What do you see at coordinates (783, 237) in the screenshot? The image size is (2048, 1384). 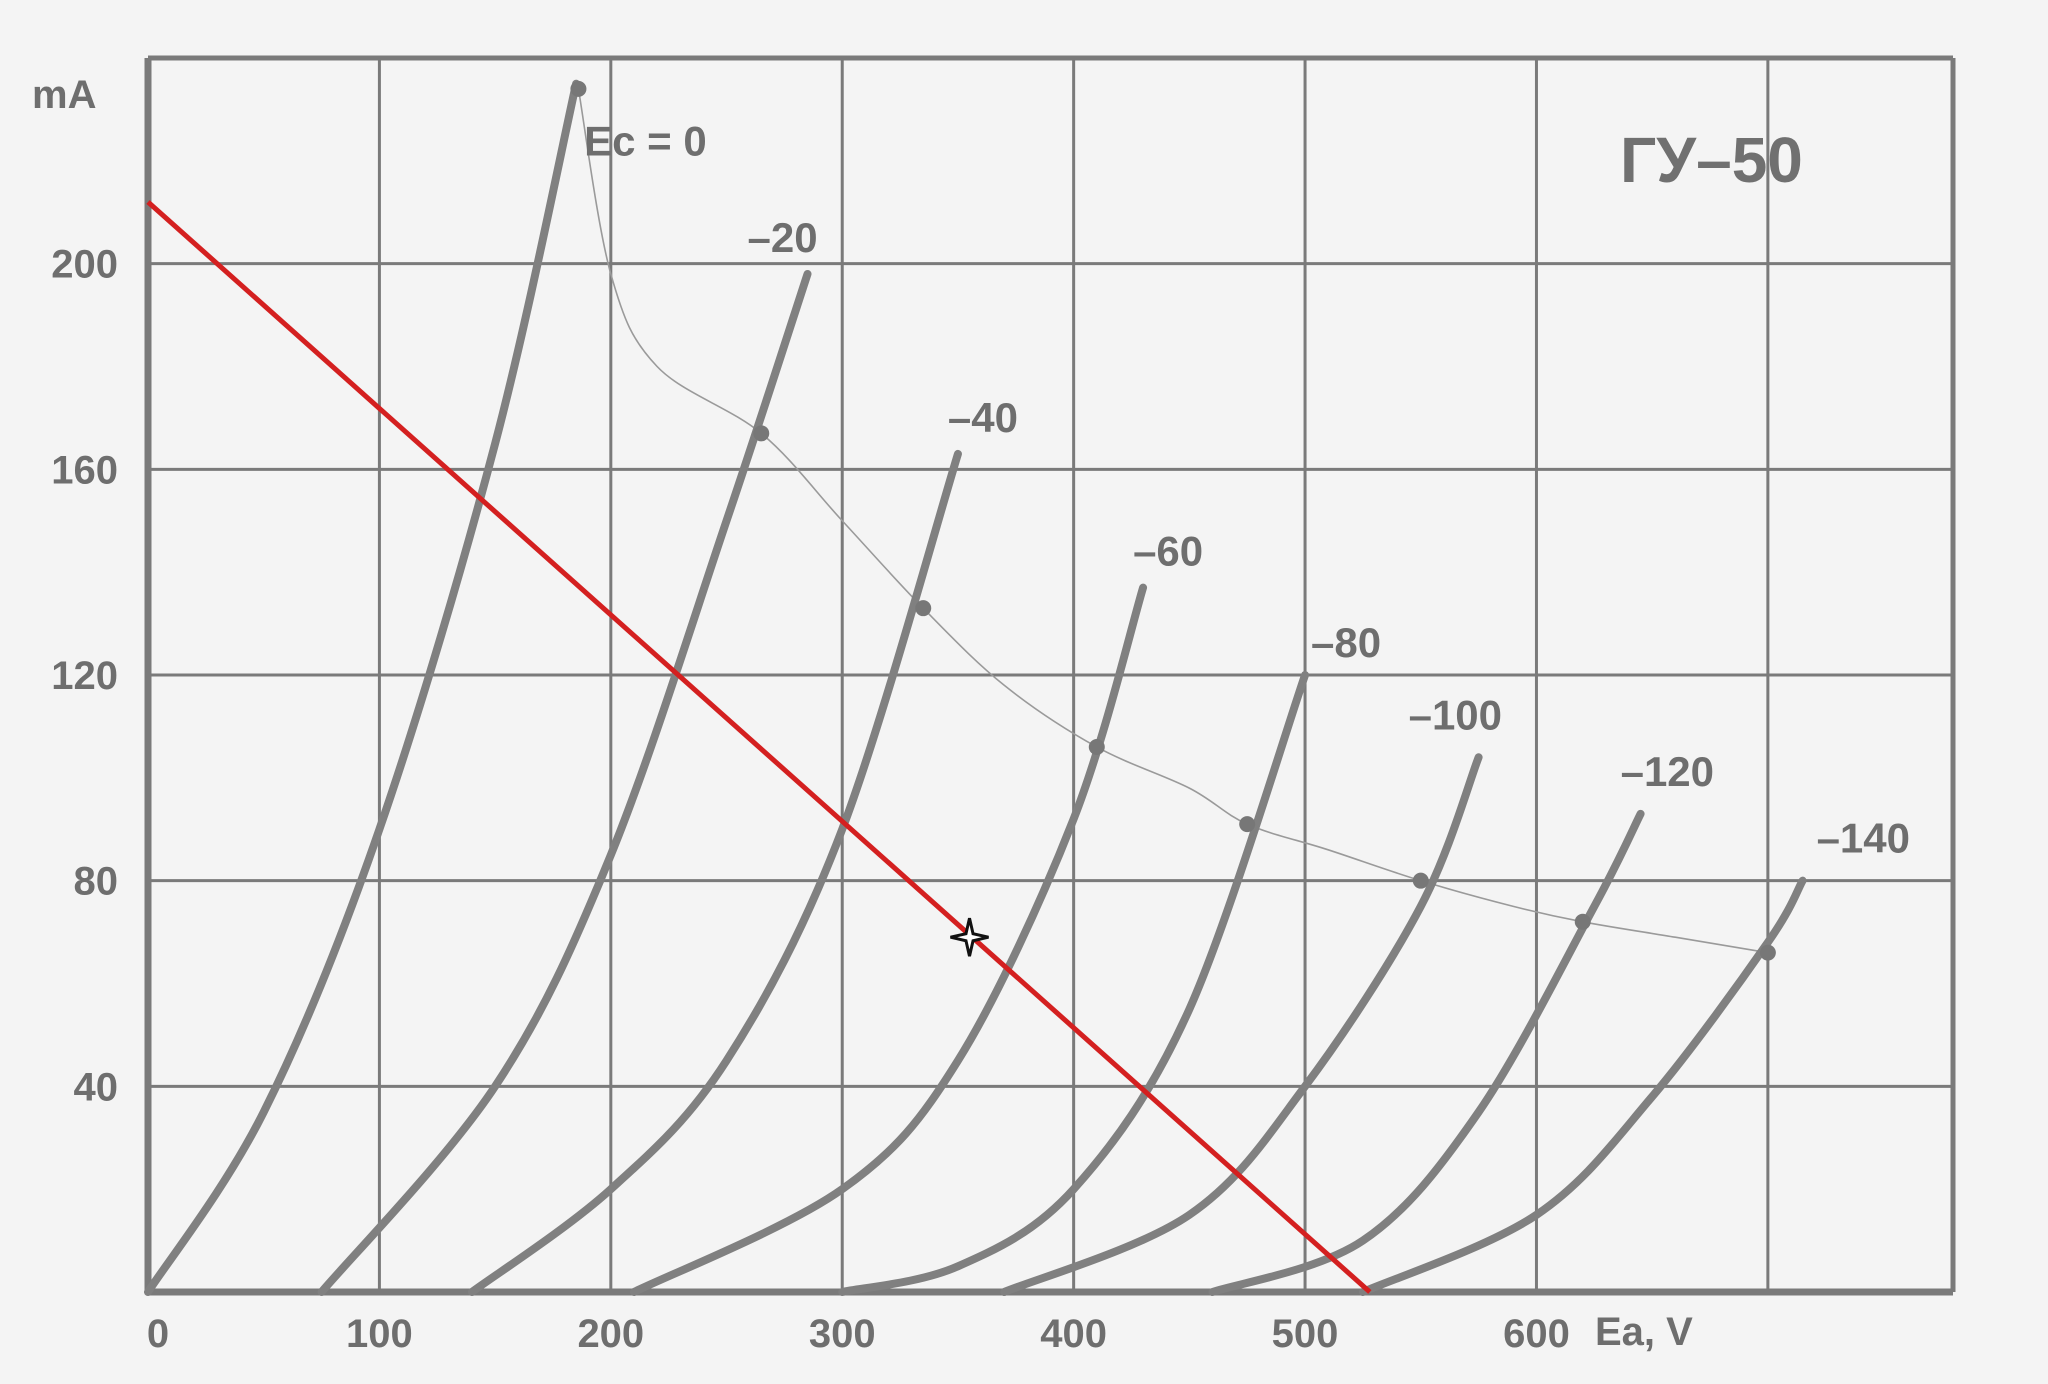 I see `curve-label: –20` at bounding box center [783, 237].